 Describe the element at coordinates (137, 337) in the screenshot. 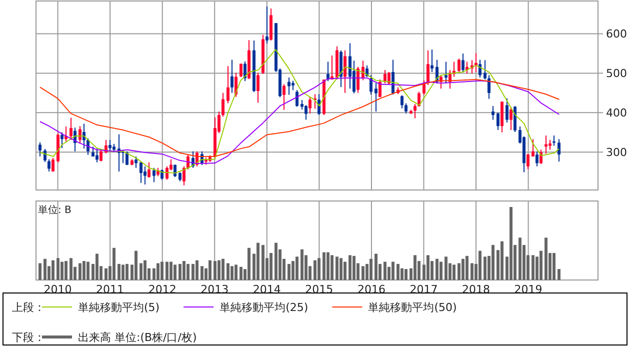

I see `legend-label: 出来高 単位:(B株/口/枚)` at that location.